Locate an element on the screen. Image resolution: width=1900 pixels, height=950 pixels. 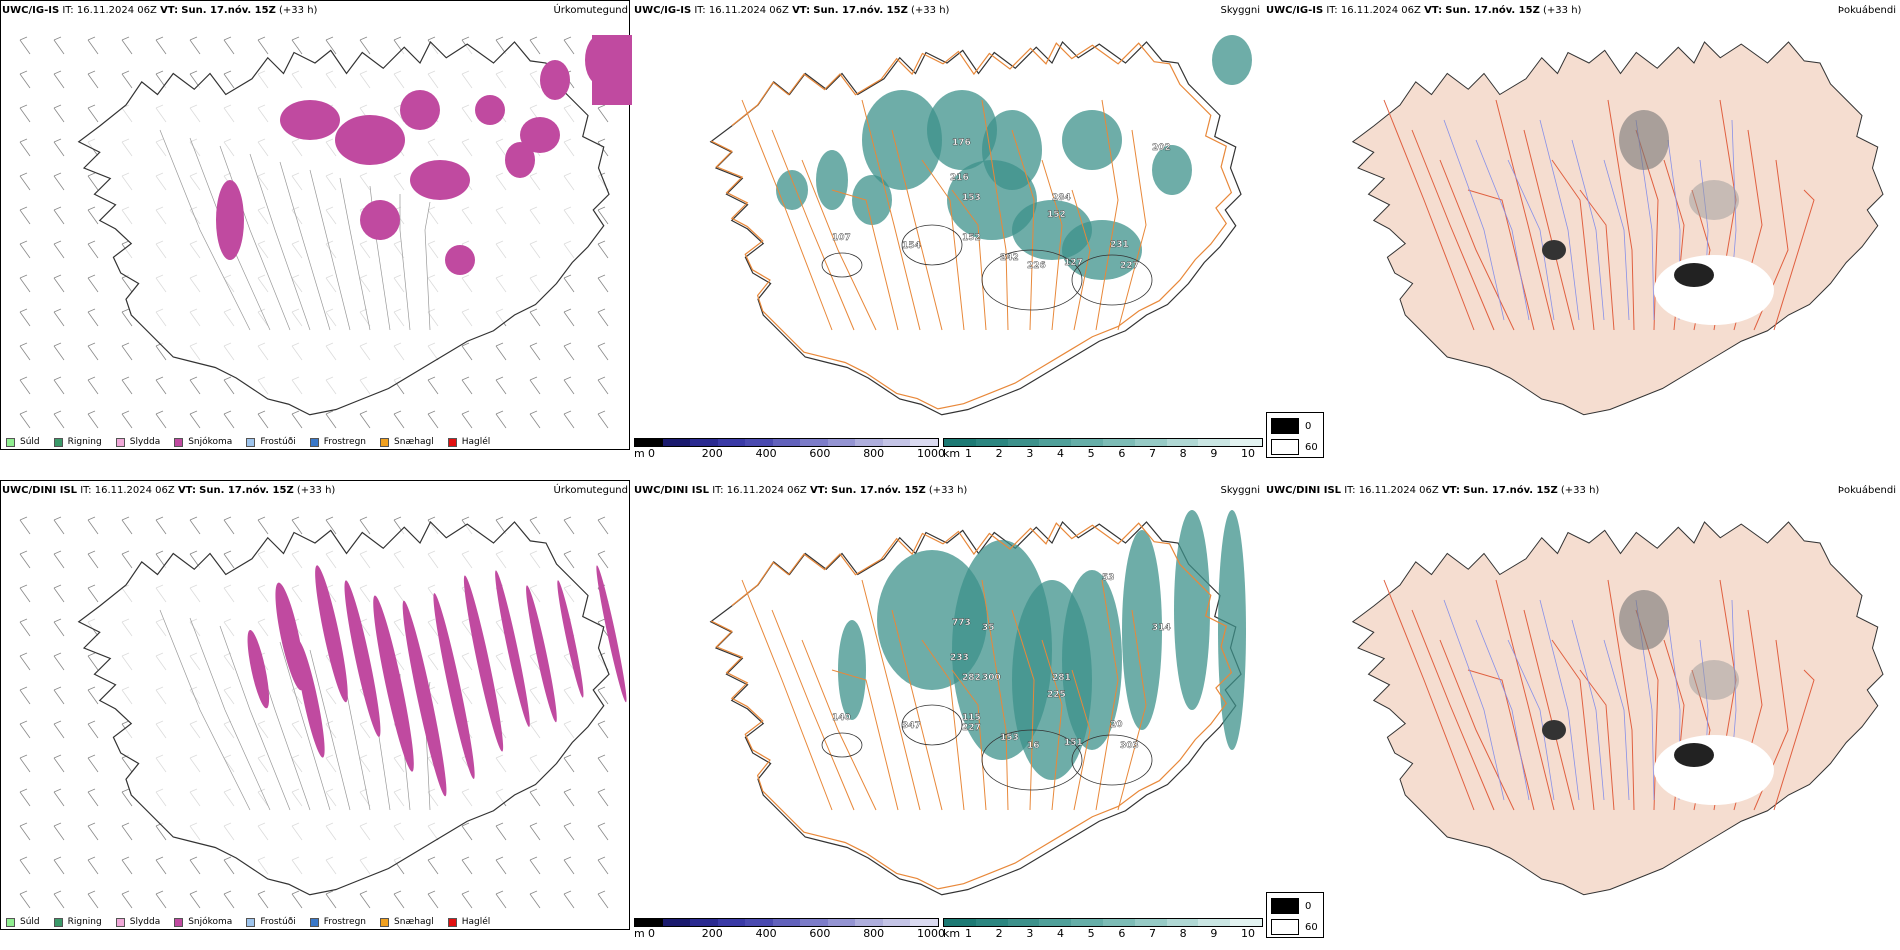
legend-label: Rigning is located at coordinates (84, 442).